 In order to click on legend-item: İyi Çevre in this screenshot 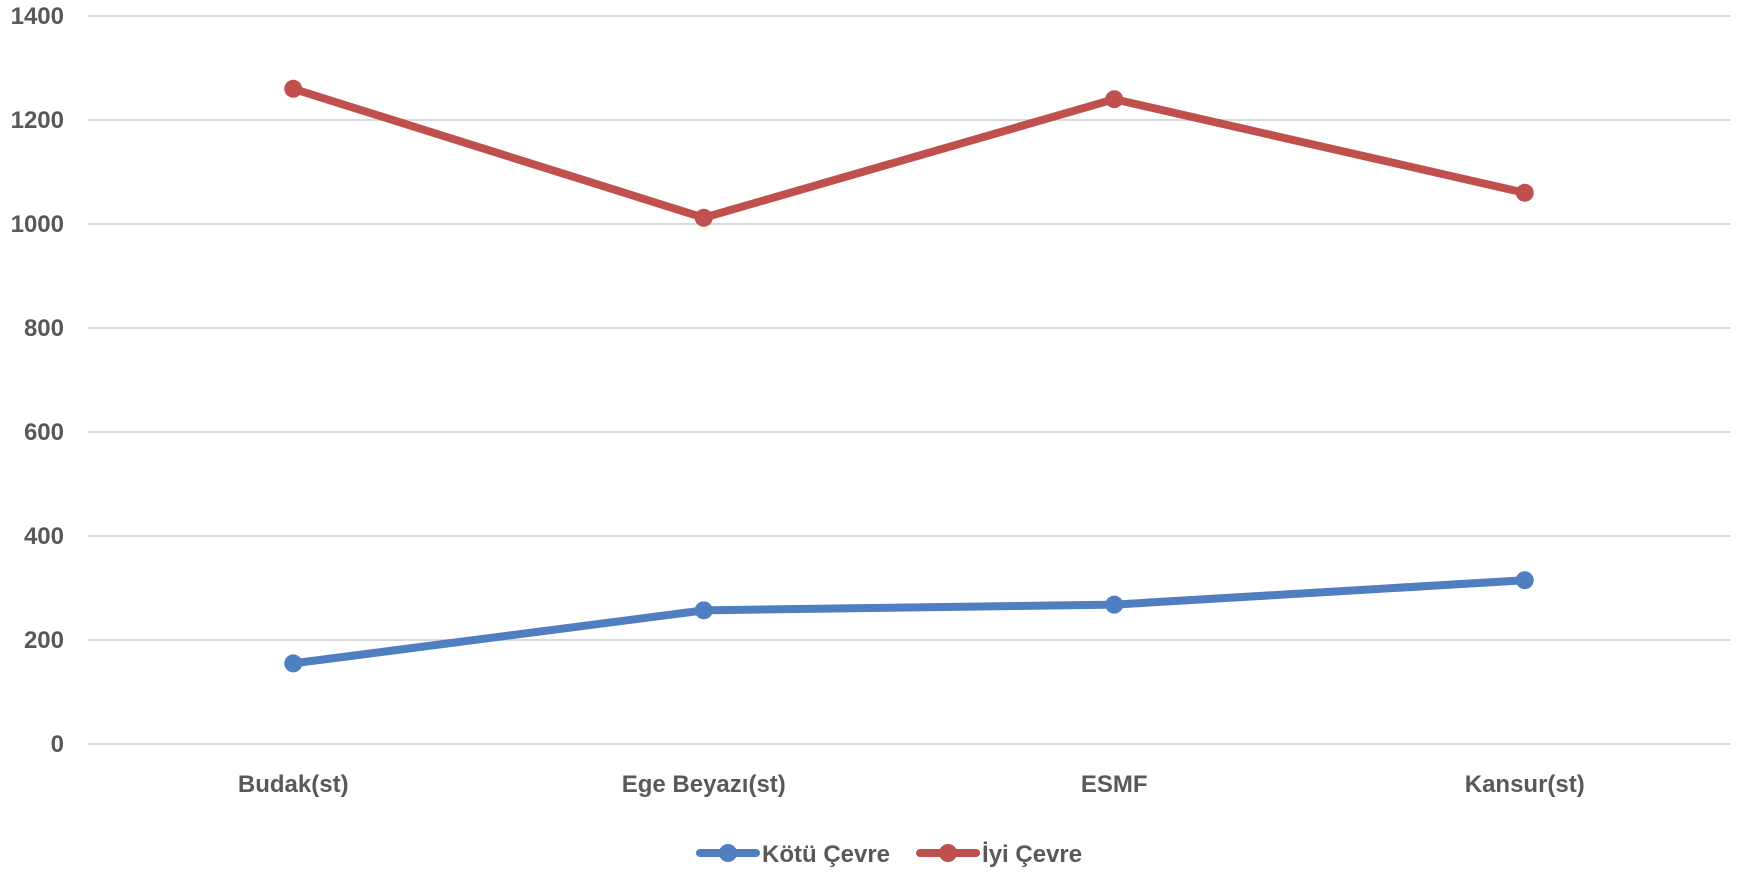, I will do `click(999, 854)`.